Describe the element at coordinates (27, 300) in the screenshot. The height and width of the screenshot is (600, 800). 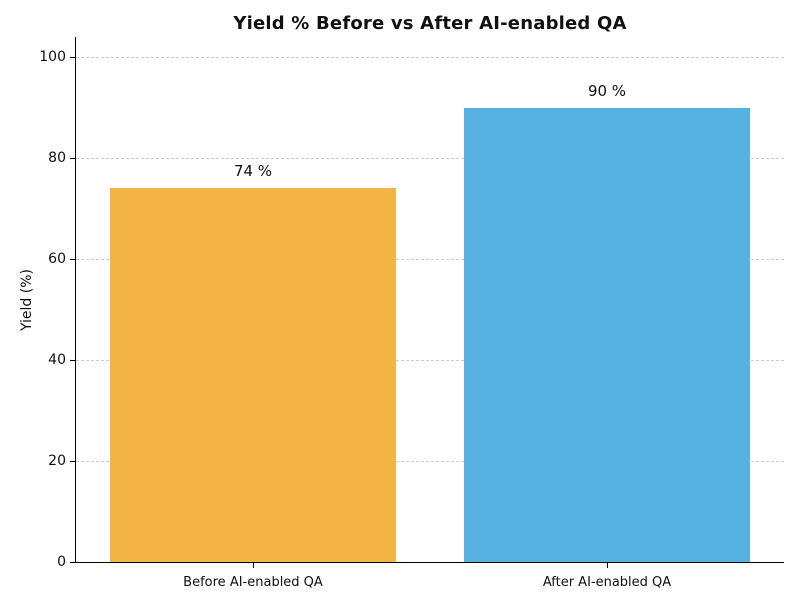
I see `y-axis-label: Yield (%)` at that location.